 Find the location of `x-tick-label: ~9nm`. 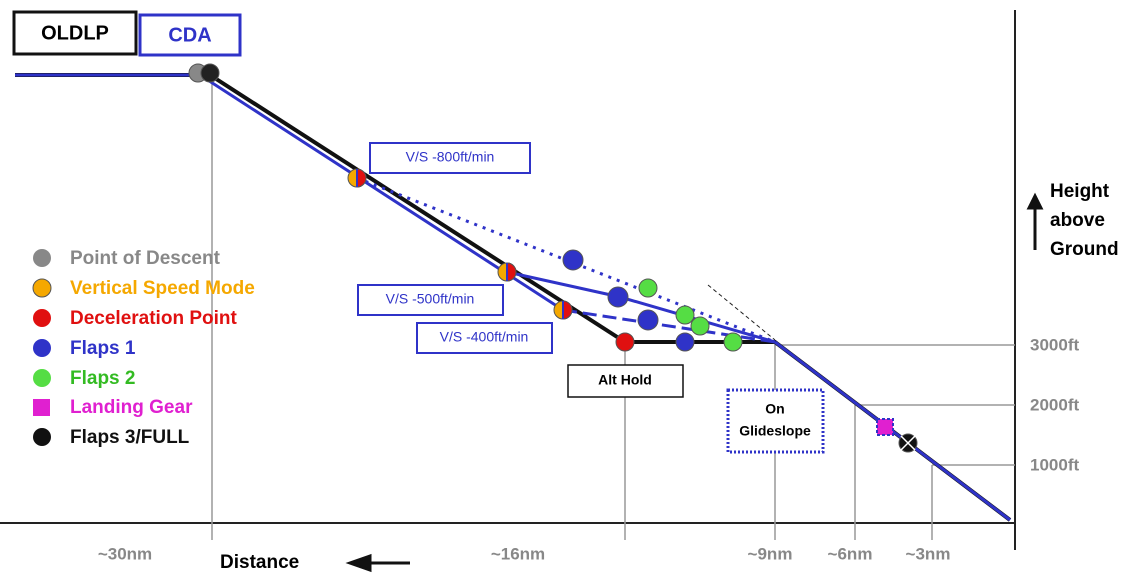

x-tick-label: ~9nm is located at coordinates (770, 553).